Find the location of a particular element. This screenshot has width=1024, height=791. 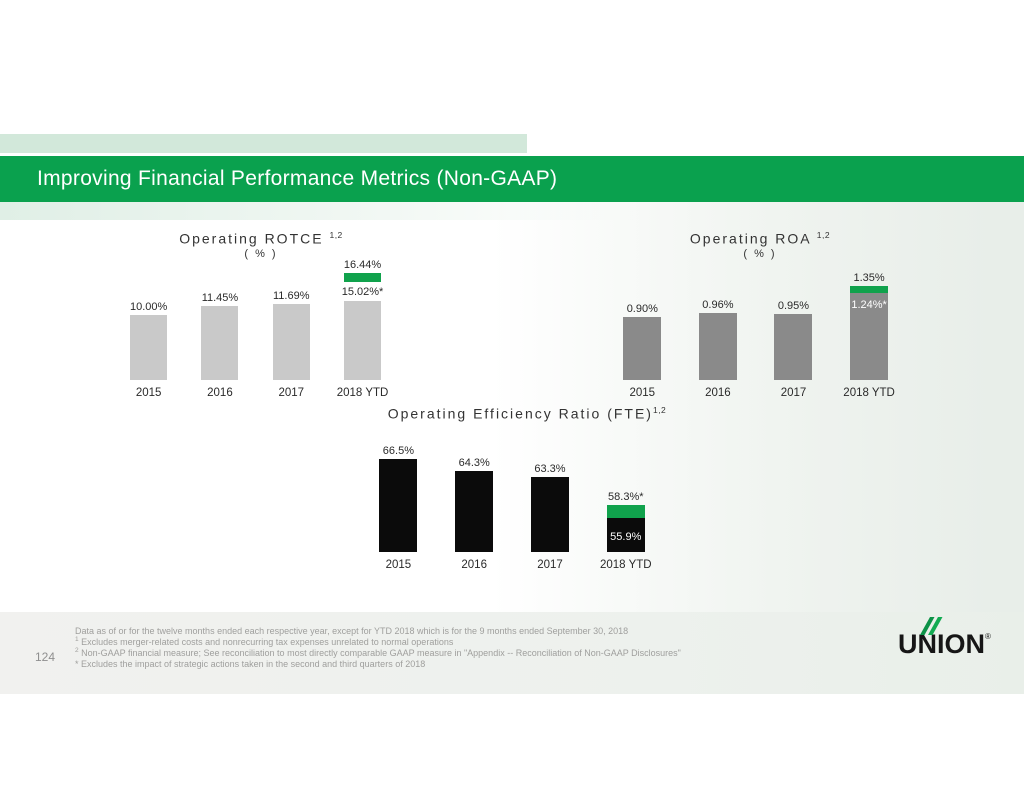

bar-slot-roa-2017: 0.95% is located at coordinates (794, 316).